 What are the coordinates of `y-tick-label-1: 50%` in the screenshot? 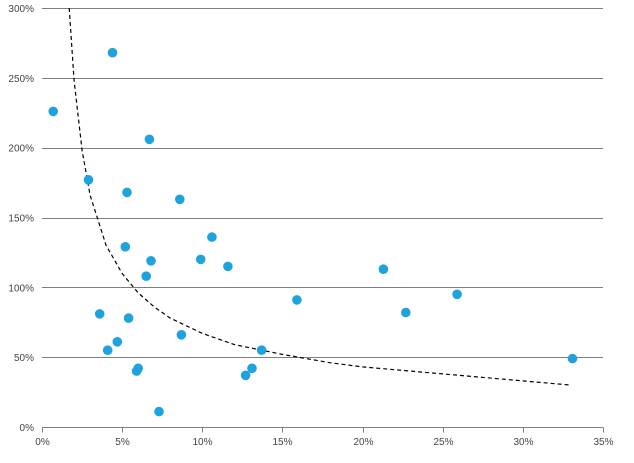 It's located at (24, 358).